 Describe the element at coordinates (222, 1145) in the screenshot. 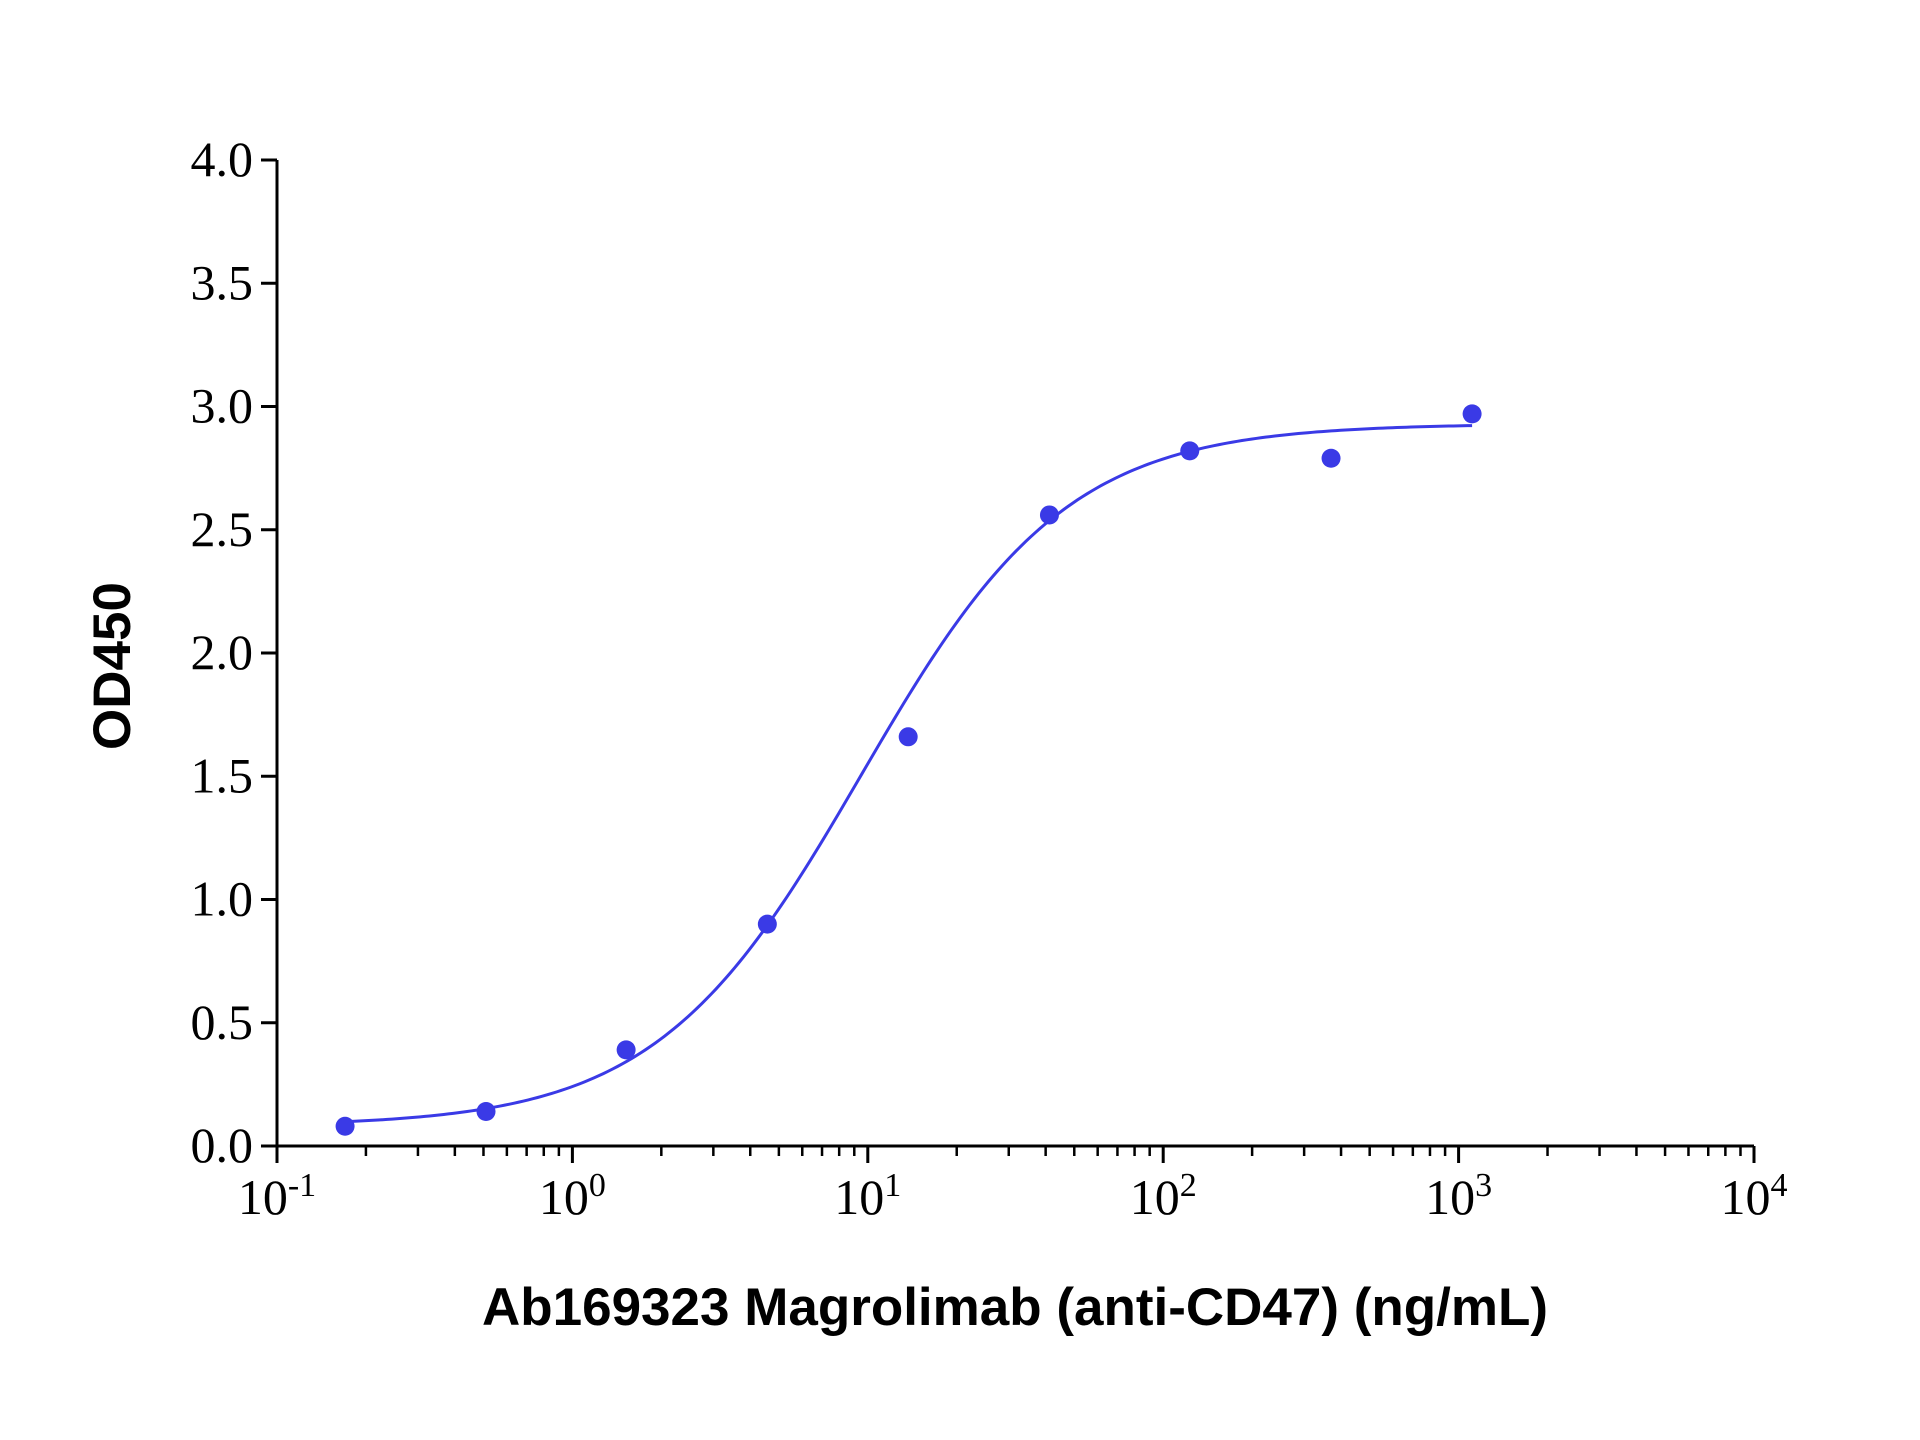

I see `y-tick-label: 0.0` at that location.